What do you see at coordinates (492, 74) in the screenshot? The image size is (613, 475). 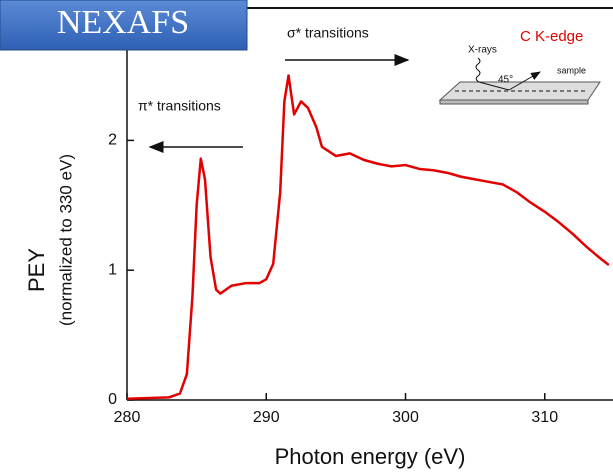 I see `xray-path` at bounding box center [492, 74].